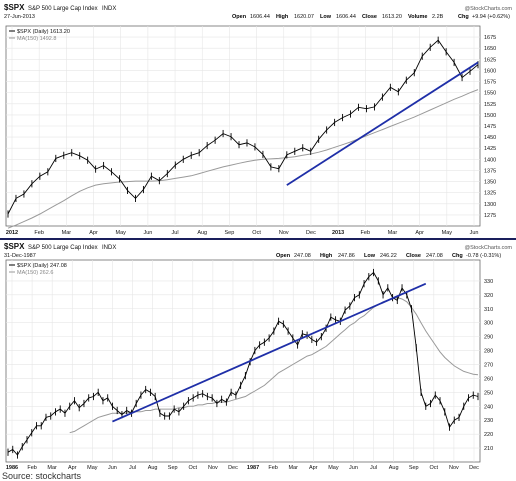  Describe the element at coordinates (490, 160) in the screenshot. I see `y-tick-label: 1400` at that location.